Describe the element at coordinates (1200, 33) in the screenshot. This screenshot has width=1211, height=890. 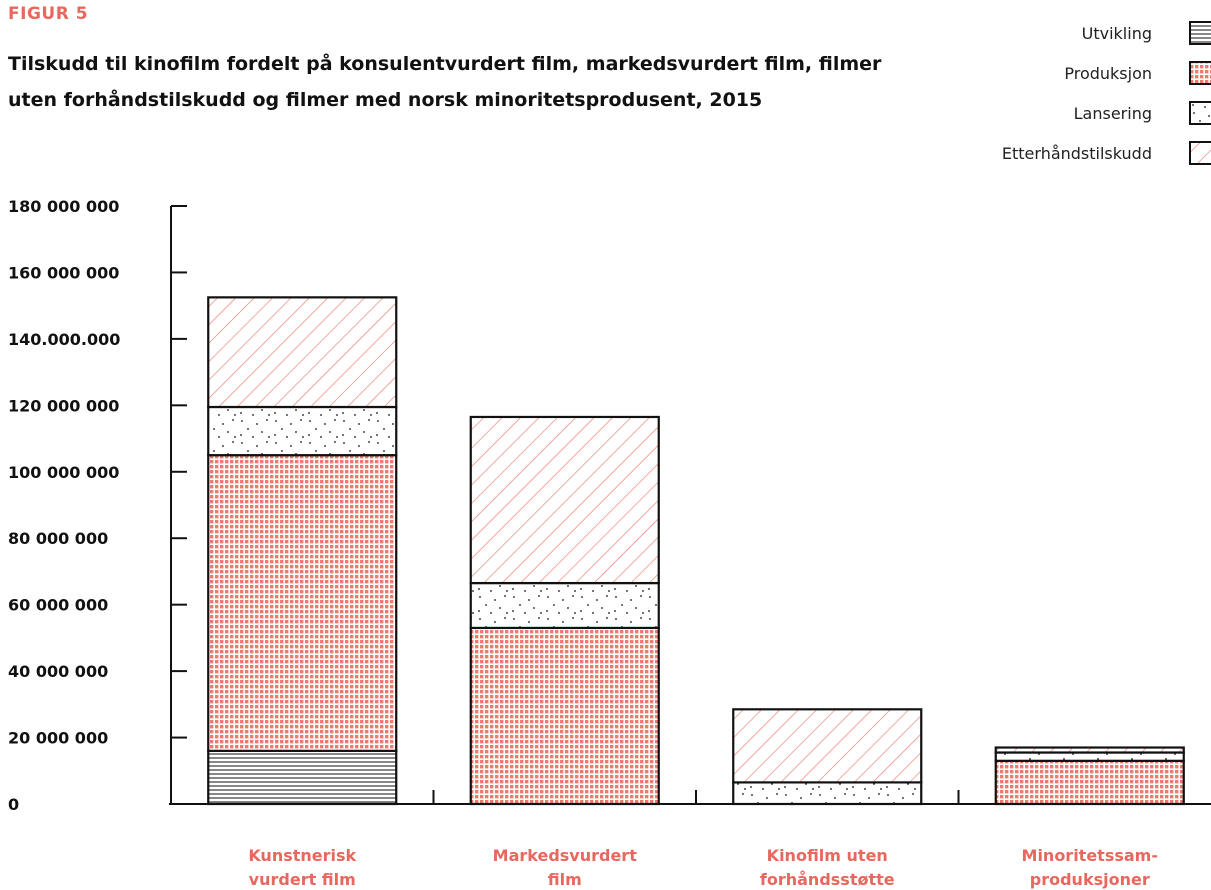
I see `legend-swatch-utvikling` at that location.